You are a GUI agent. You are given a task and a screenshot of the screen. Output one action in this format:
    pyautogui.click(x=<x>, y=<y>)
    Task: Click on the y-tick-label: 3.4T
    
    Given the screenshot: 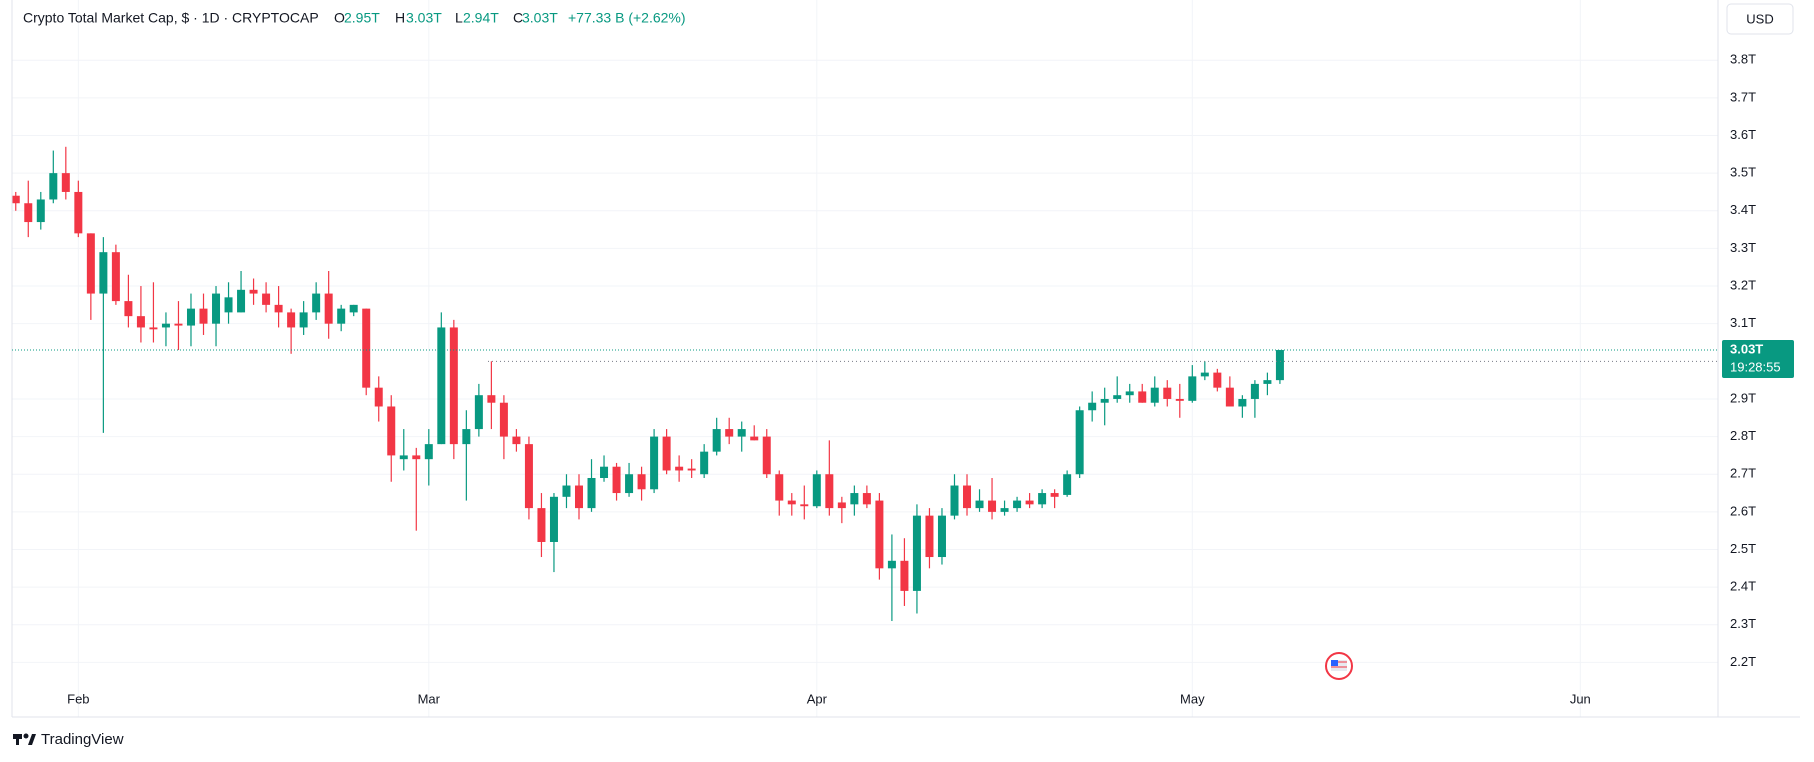 What is the action you would take?
    pyautogui.click(x=1743, y=209)
    